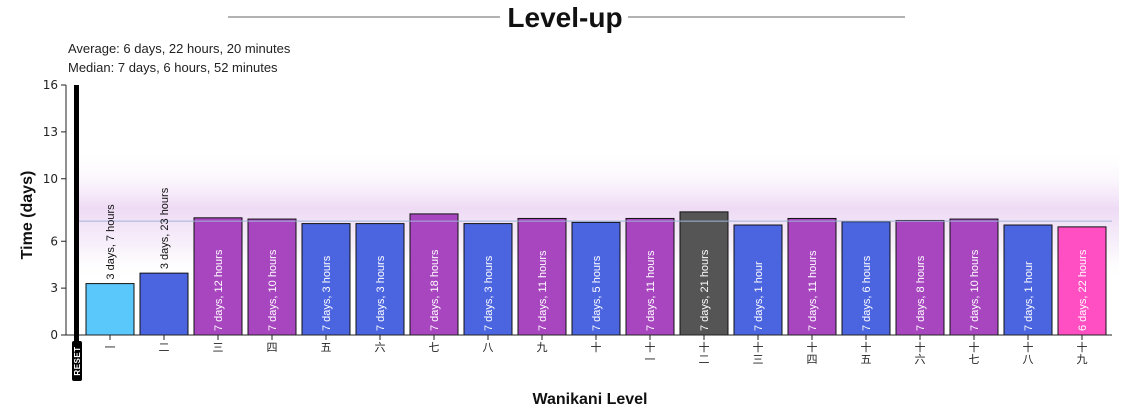 The image size is (1136, 420). I want to click on y-tick-label: 13, so click(50, 132).